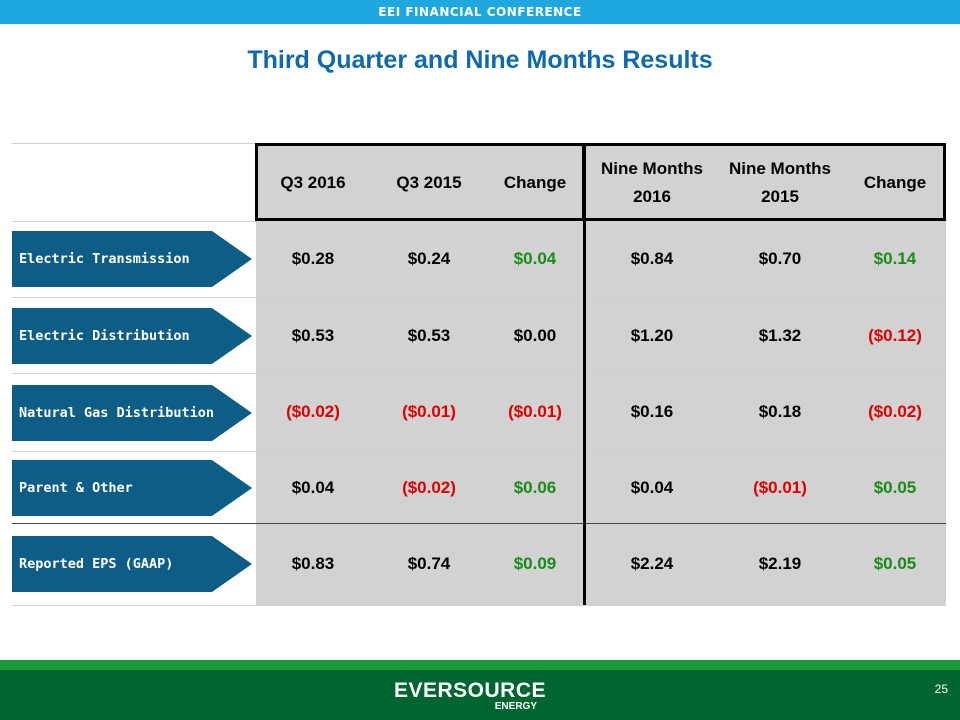  I want to click on table-cell: $0.70, so click(780, 258).